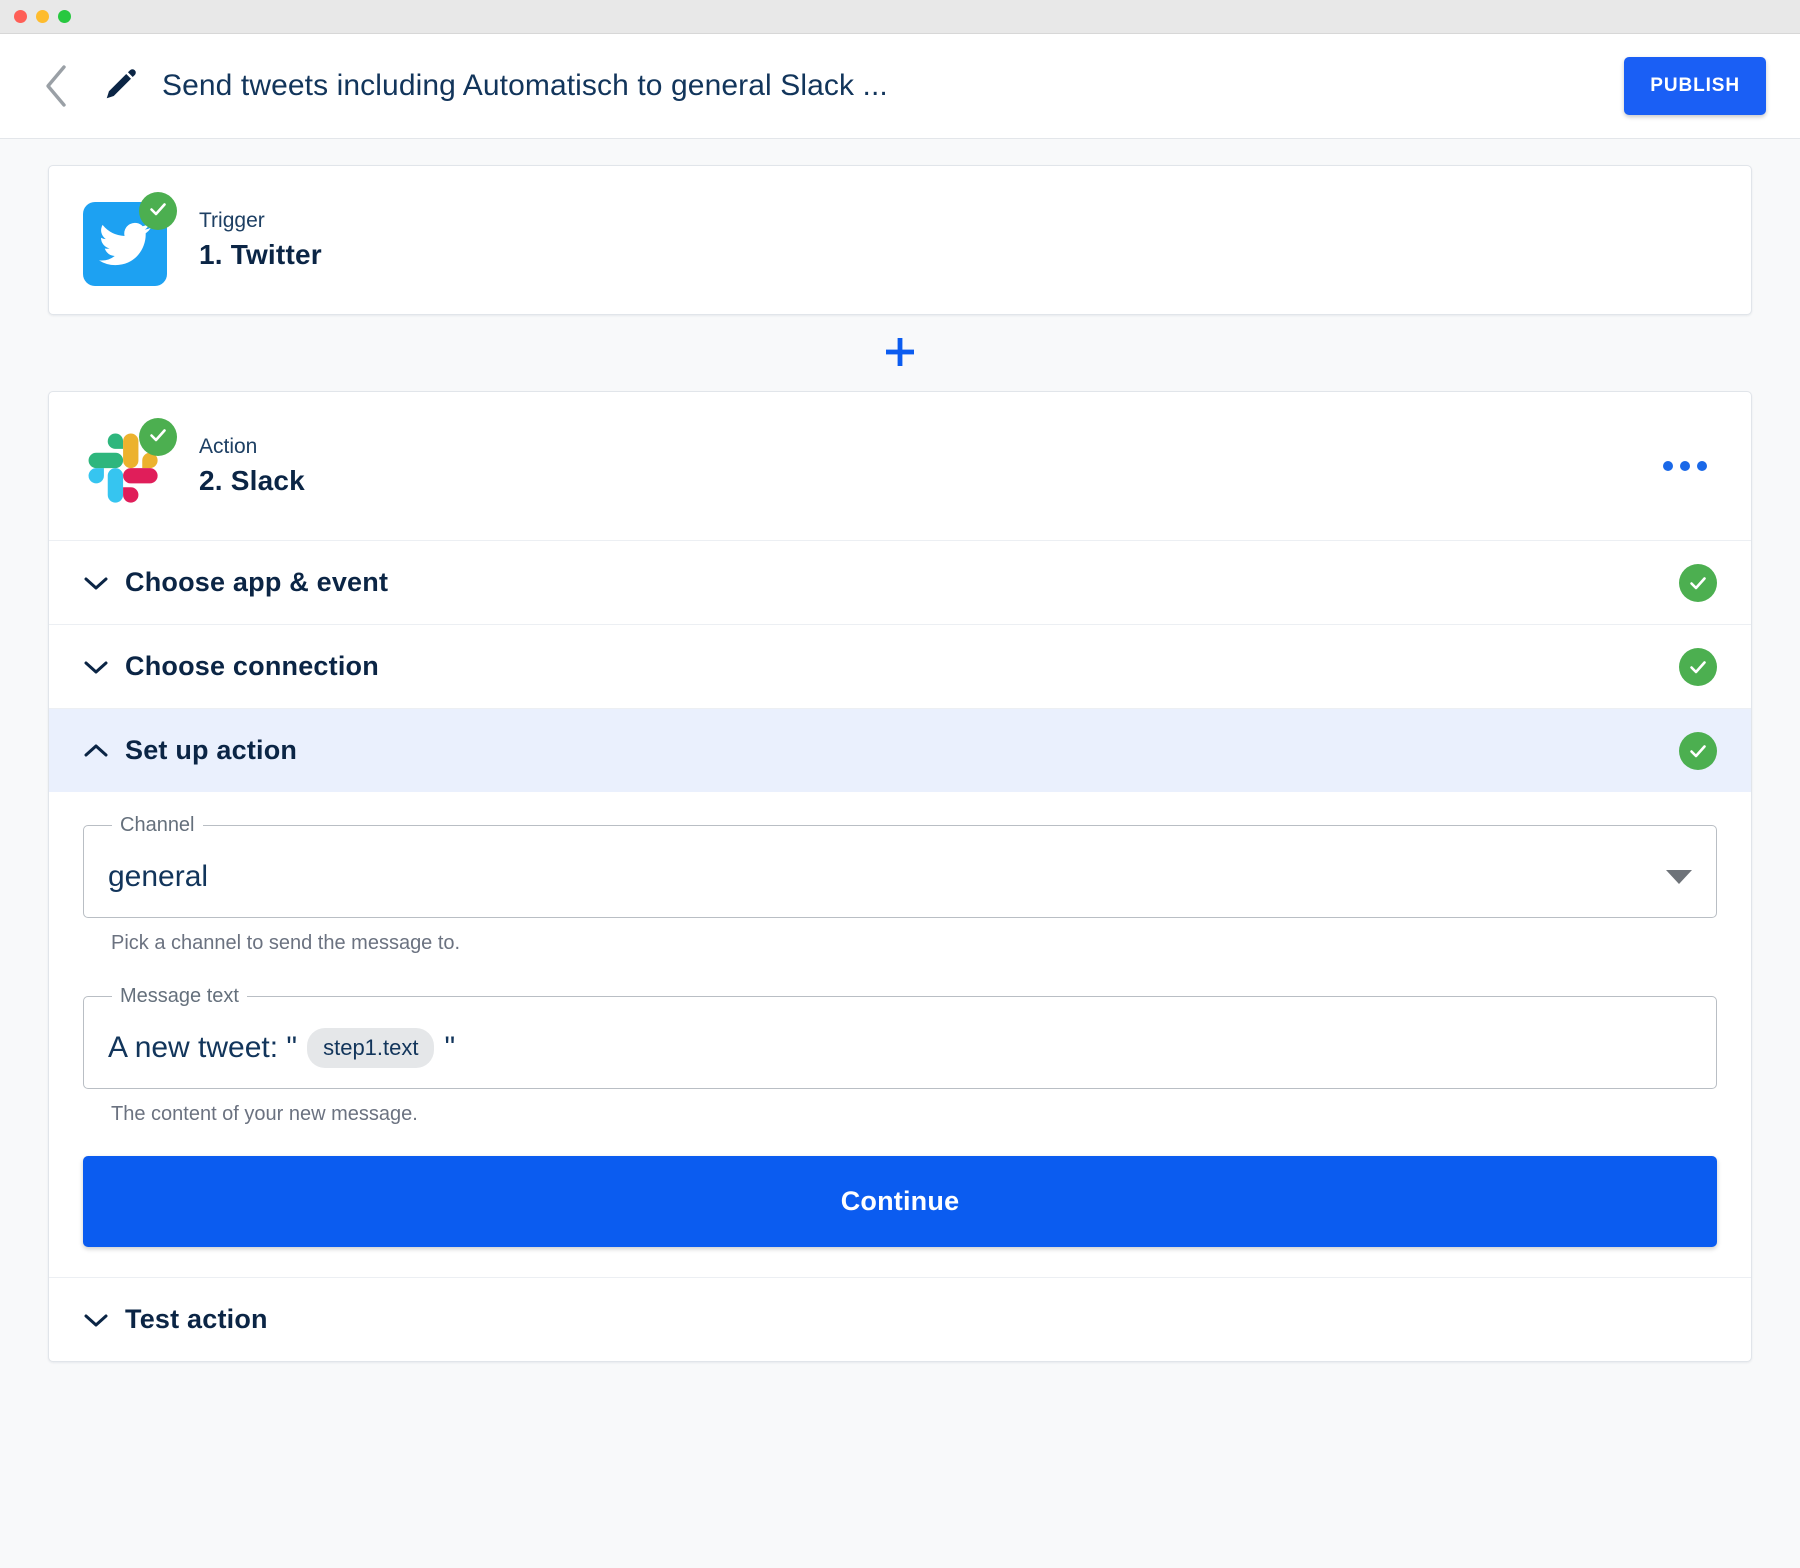 This screenshot has height=1568, width=1800. I want to click on accordion-test-action: Test action, so click(900, 1319).